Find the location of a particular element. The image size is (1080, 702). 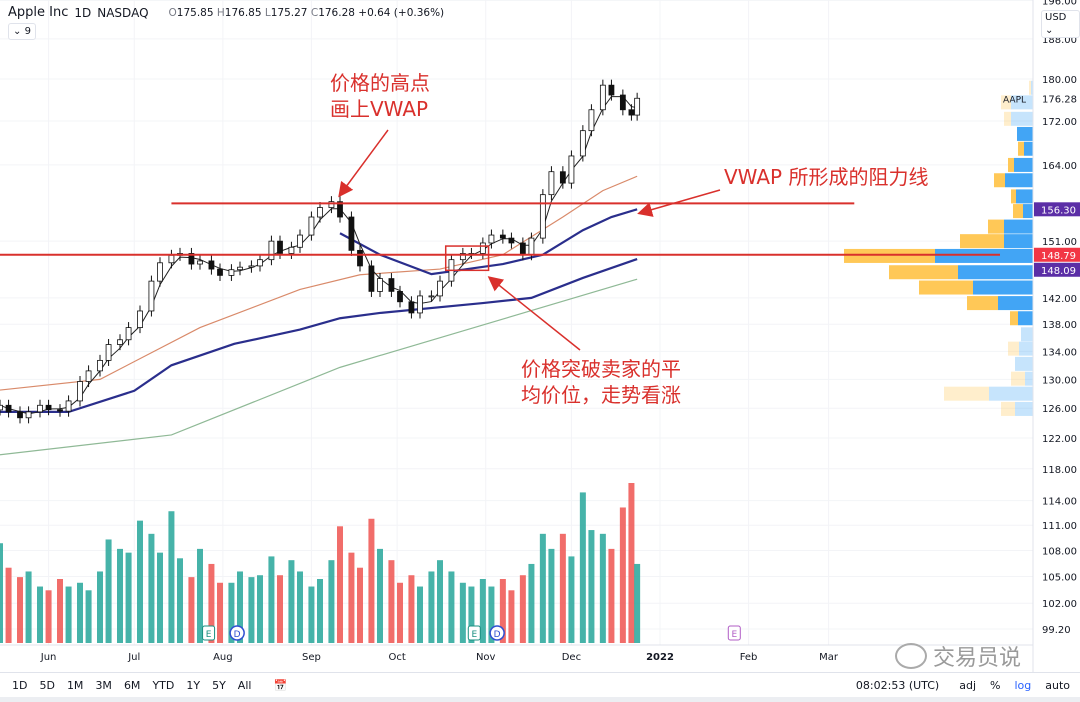

exchange: NASDAQ is located at coordinates (123, 12).